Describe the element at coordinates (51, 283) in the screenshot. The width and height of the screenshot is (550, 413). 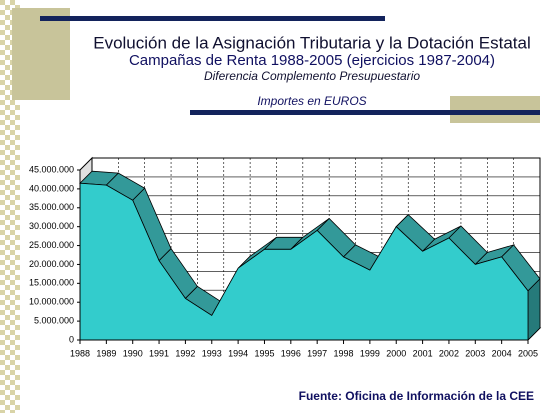
I see `y-tick-label: 15.000.000` at that location.